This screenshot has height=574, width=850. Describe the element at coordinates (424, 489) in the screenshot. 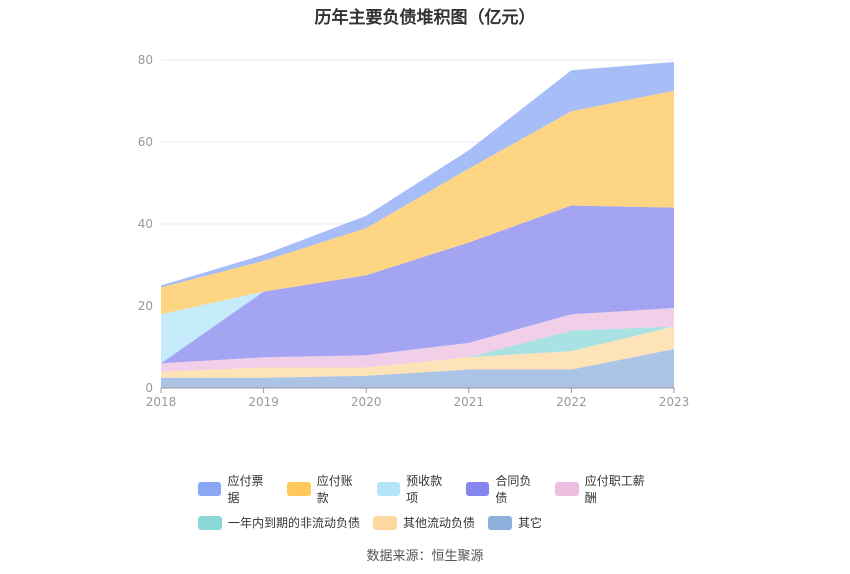

I see `legend-label: 预收款项` at that location.